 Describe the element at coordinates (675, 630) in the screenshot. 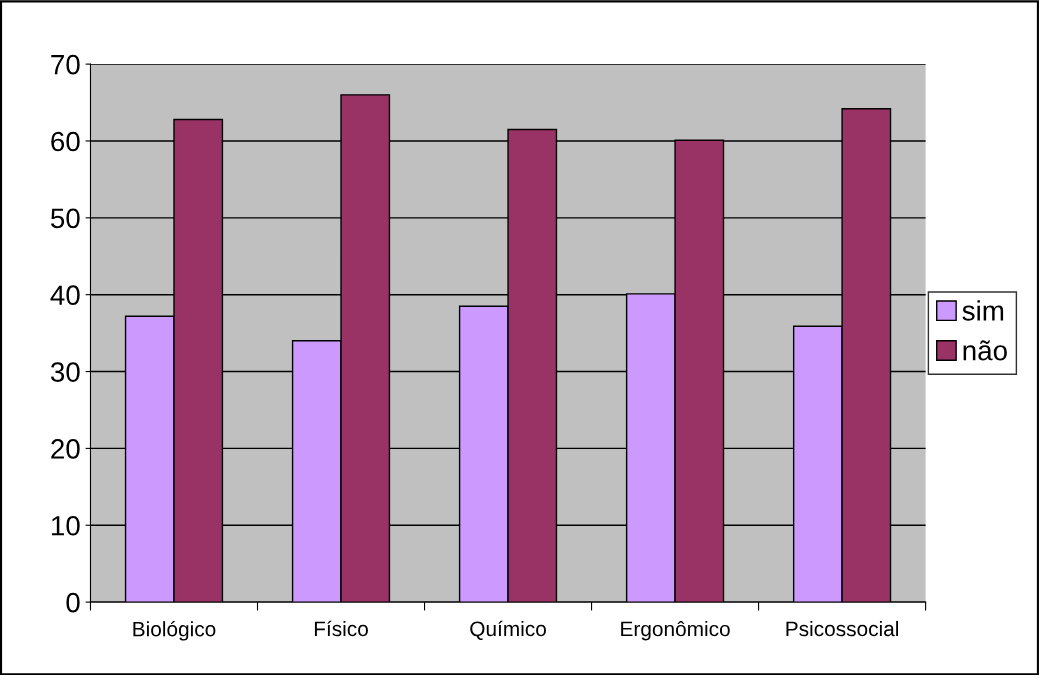

I see `x-tick-label: Ergonômico` at that location.